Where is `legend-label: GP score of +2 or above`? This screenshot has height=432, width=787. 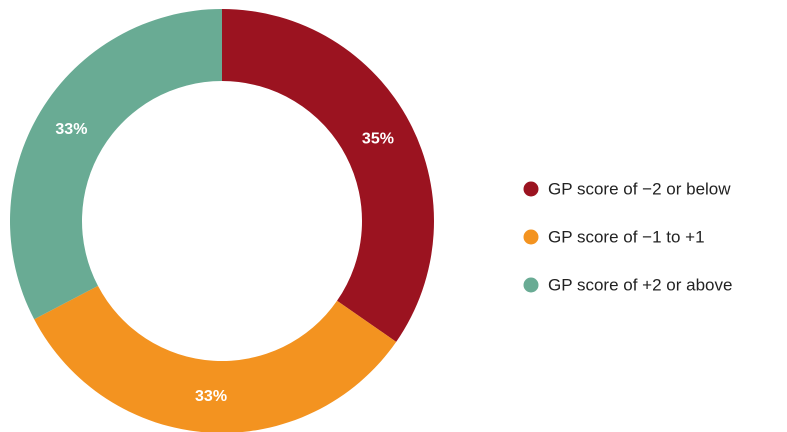
legend-label: GP score of +2 or above is located at coordinates (640, 284).